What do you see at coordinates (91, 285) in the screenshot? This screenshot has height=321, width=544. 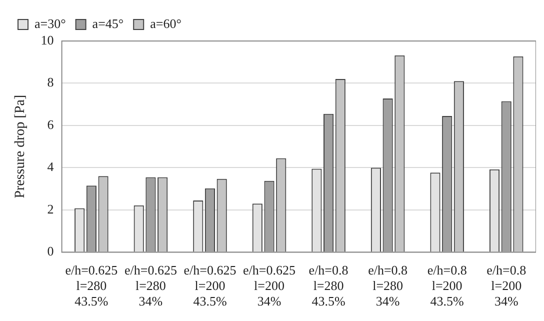 I see `x-tick-label: e/h=0.625 l=280 43.5%` at bounding box center [91, 285].